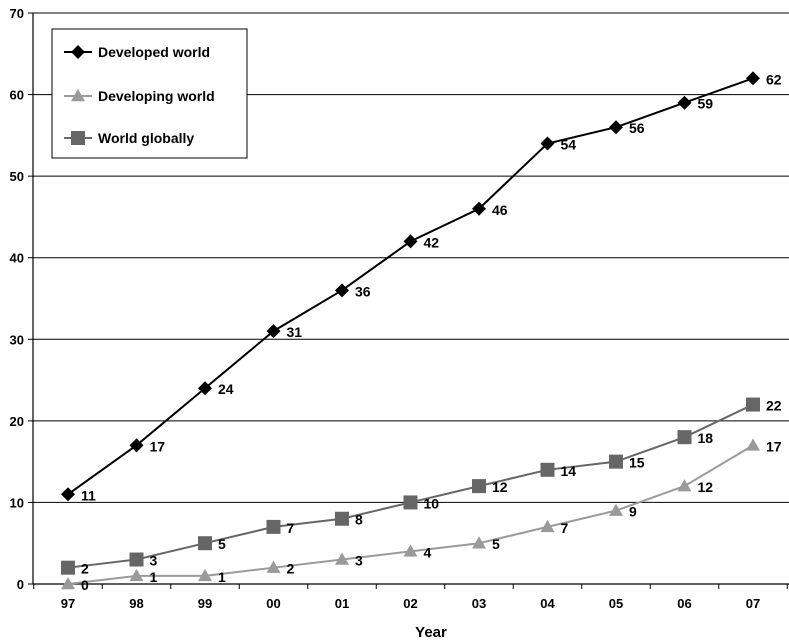  I want to click on y-tick-label: 60, so click(17, 95).